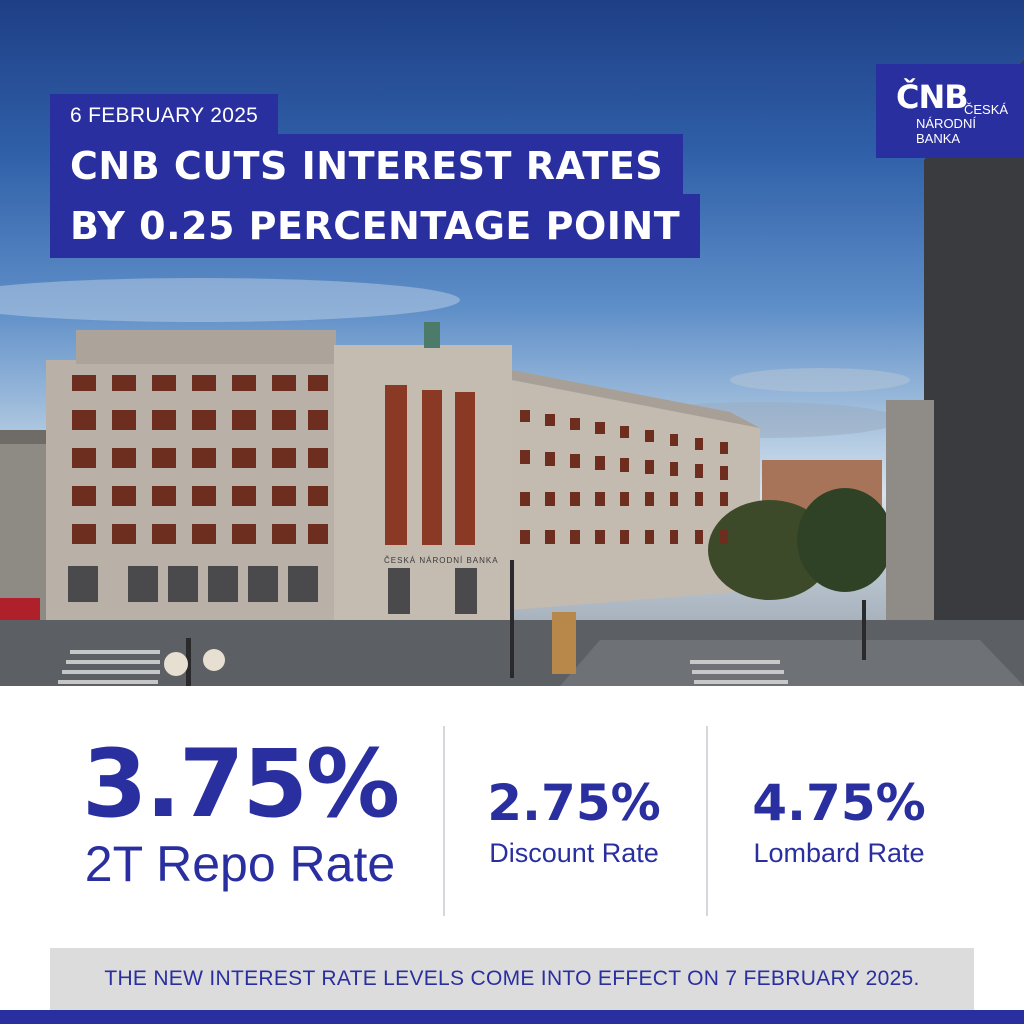  What do you see at coordinates (441, 560) in the screenshot?
I see `building-sign: ČESKÁ NÁRODNÍ BANKA` at bounding box center [441, 560].